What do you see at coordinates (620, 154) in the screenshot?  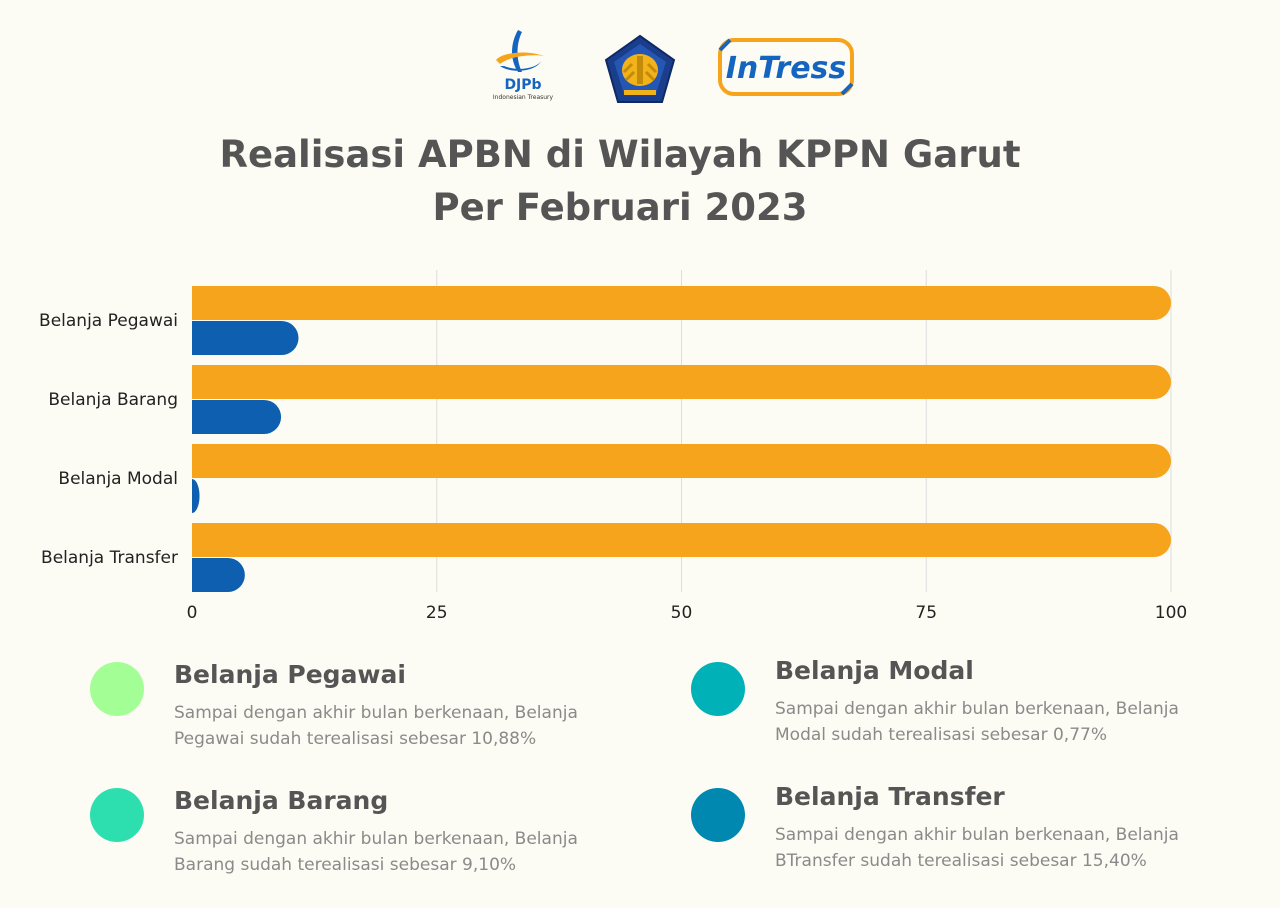 I see `page-title-line1: Realisasi APBN di Wilayah KPPN Garut` at bounding box center [620, 154].